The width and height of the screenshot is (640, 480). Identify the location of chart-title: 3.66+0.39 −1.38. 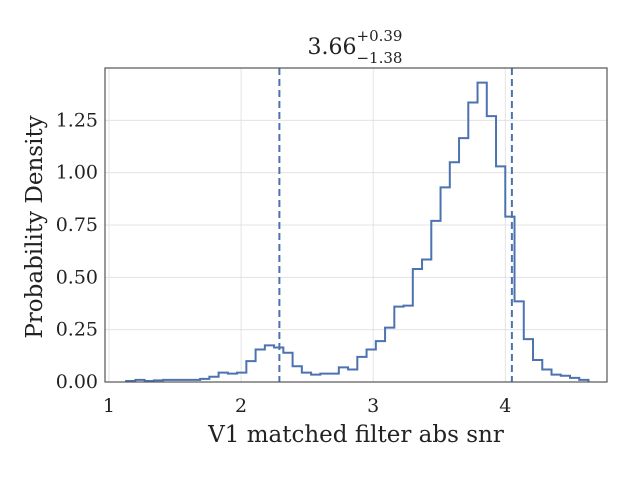
(355, 47).